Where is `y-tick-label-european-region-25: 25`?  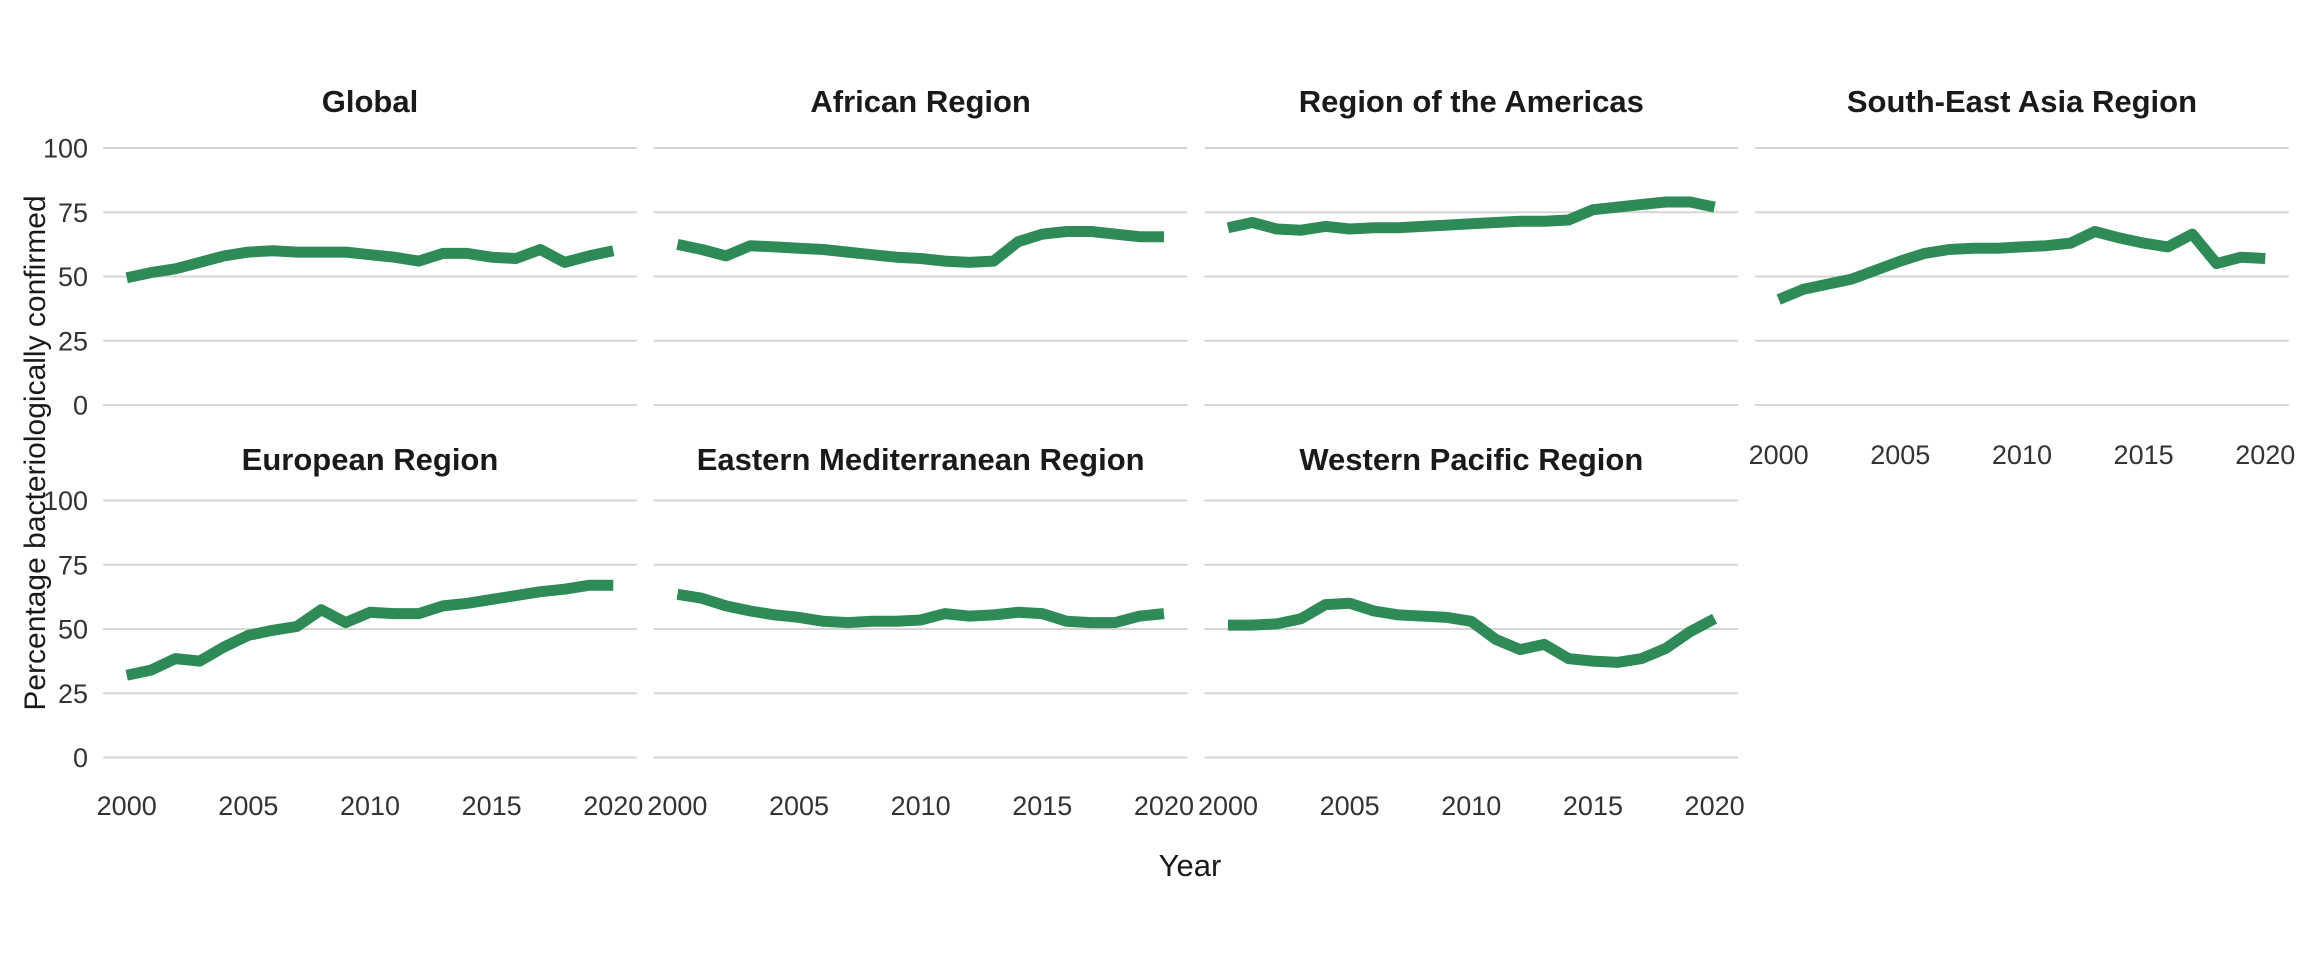 y-tick-label-european-region-25: 25 is located at coordinates (73, 694).